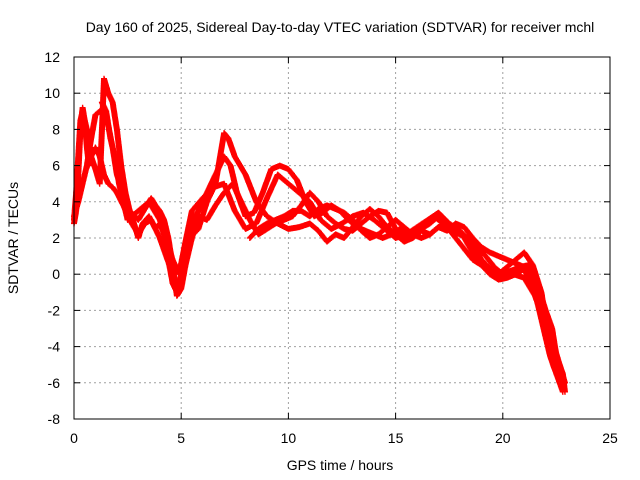 This screenshot has width=640, height=480. I want to click on y-tick-label: -4, so click(54, 347).